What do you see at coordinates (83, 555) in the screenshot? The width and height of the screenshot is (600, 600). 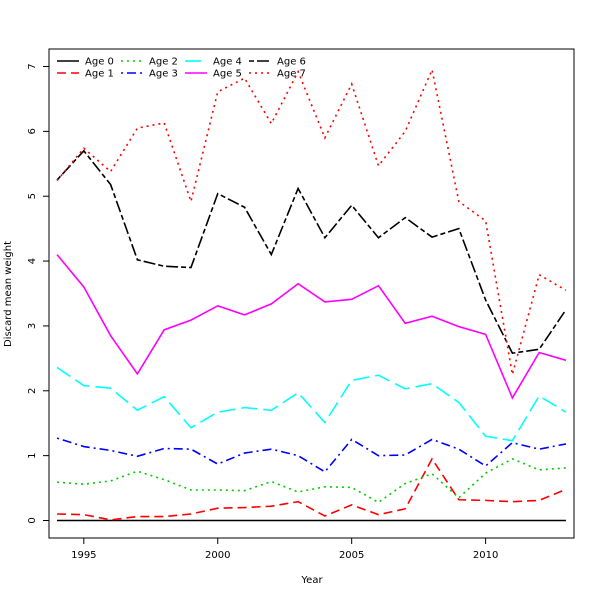 I see `x-tick-label-1995: 1995` at bounding box center [83, 555].